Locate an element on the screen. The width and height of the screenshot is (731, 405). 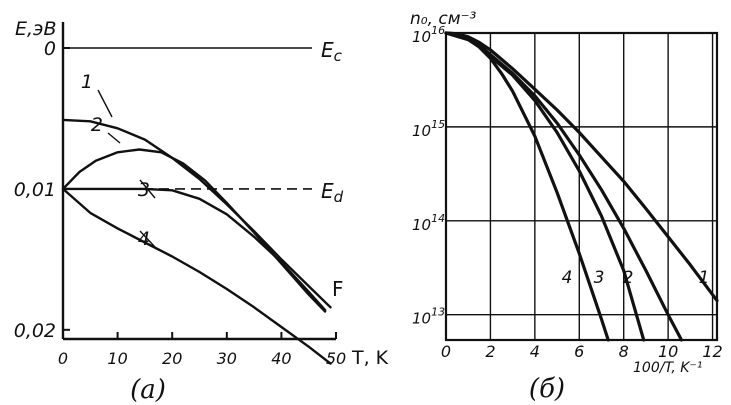
x-tick-label: 2 is located at coordinates (490, 351).